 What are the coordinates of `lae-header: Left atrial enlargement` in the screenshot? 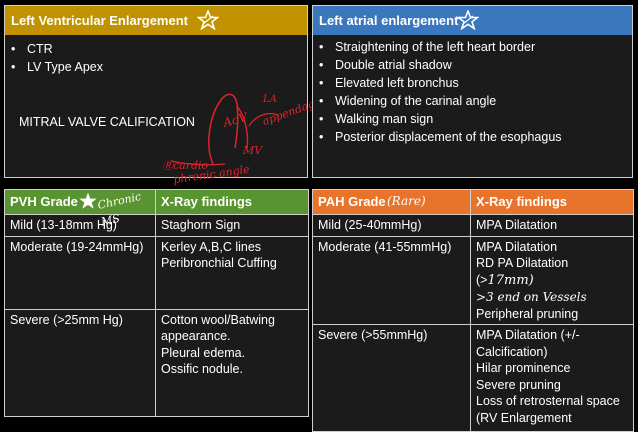 It's located at (472, 20).